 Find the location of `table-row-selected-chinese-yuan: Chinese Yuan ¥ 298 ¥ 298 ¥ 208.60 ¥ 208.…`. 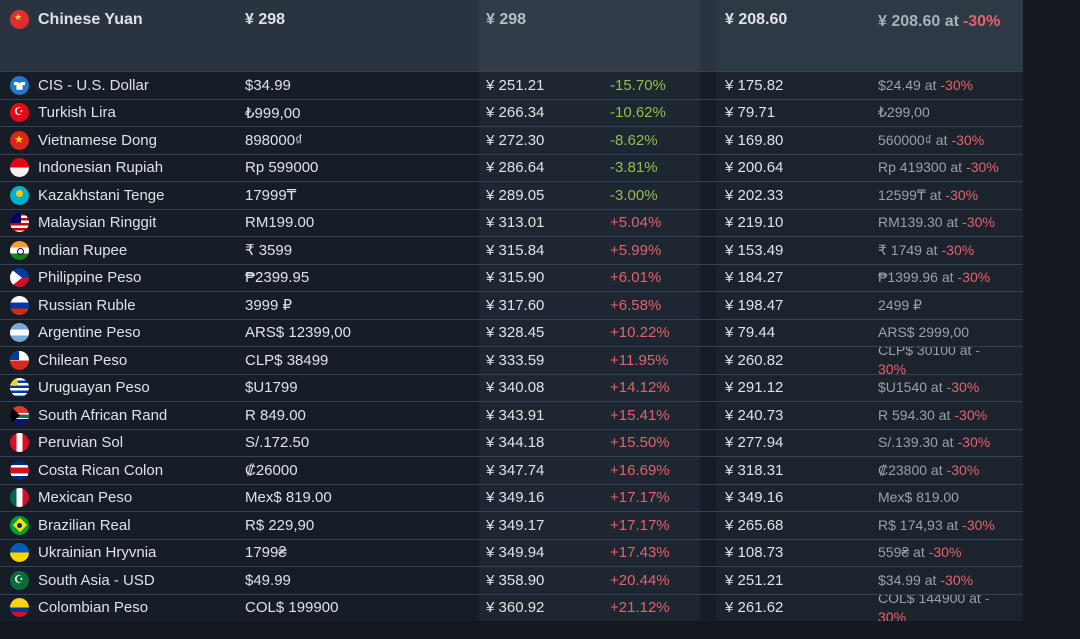

table-row-selected-chinese-yuan: Chinese Yuan ¥ 298 ¥ 298 ¥ 208.60 ¥ 208.… is located at coordinates (511, 35).